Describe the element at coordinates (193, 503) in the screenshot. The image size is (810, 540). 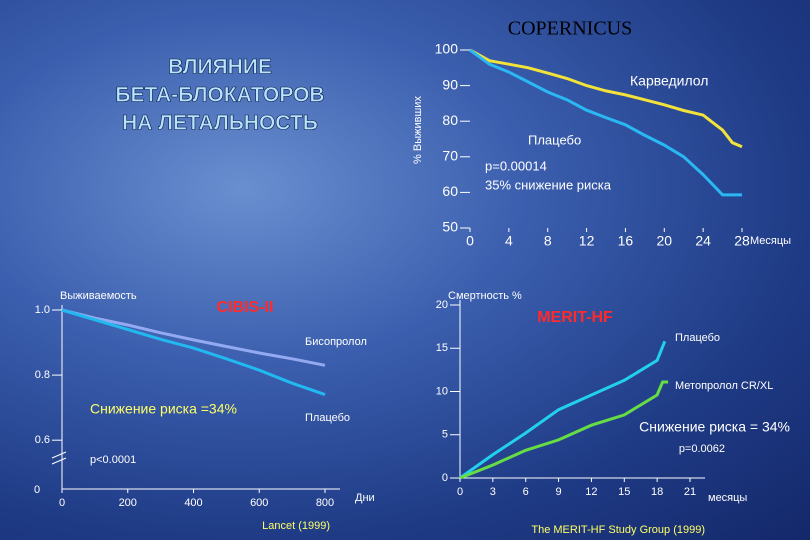
I see `x-tick-label: 400` at that location.